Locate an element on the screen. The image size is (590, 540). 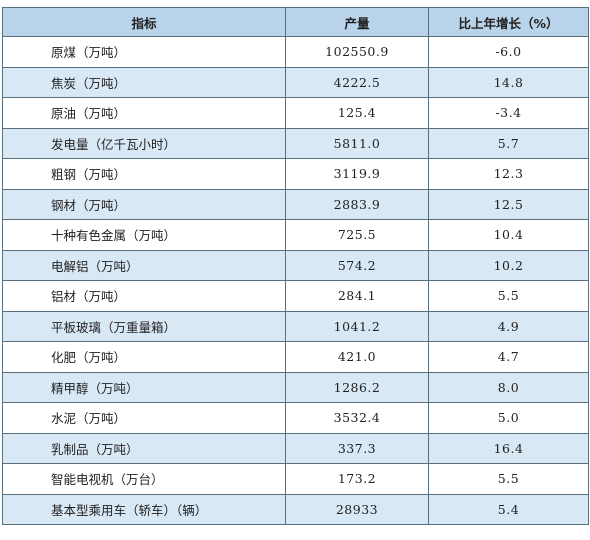
row-growth: 16.4 is located at coordinates (508, 448).